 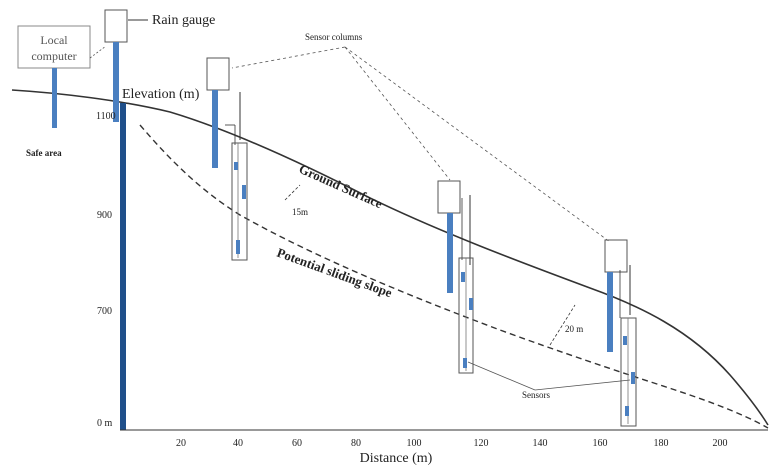 What do you see at coordinates (356, 443) in the screenshot?
I see `x-tick-80: 80` at bounding box center [356, 443].